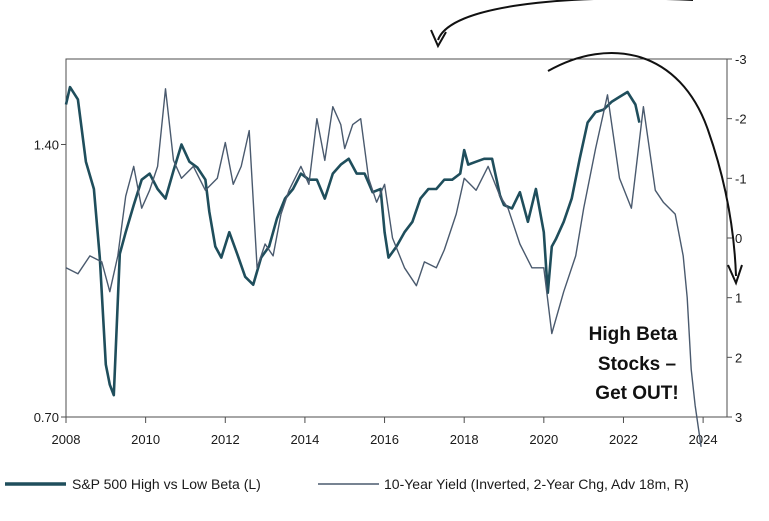 The height and width of the screenshot is (521, 769). What do you see at coordinates (438, 39) in the screenshot?
I see `top-curved-arrowhead` at bounding box center [438, 39].